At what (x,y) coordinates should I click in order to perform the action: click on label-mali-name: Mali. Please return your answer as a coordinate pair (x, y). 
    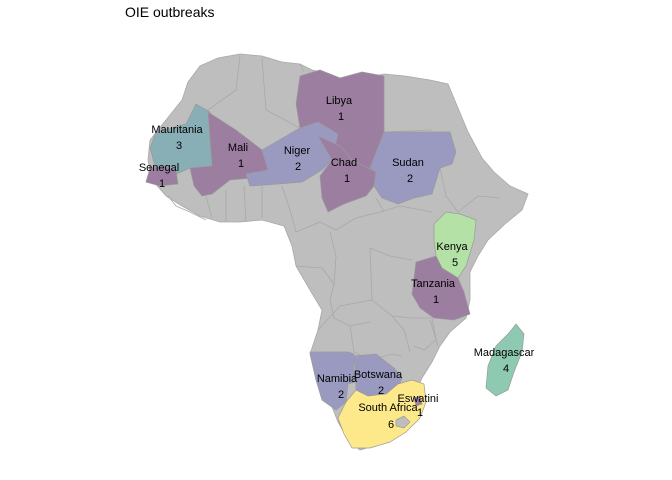
    Looking at the image, I should click on (238, 148).